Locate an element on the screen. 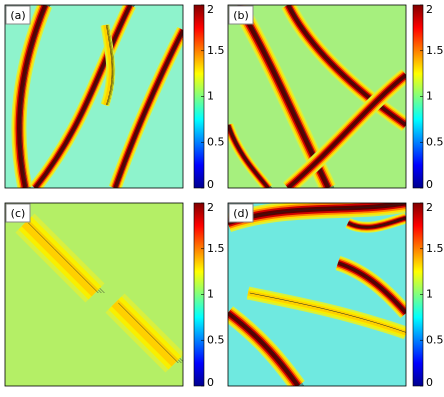 This screenshot has height=397, width=444. panel-label: (a) is located at coordinates (17, 15).